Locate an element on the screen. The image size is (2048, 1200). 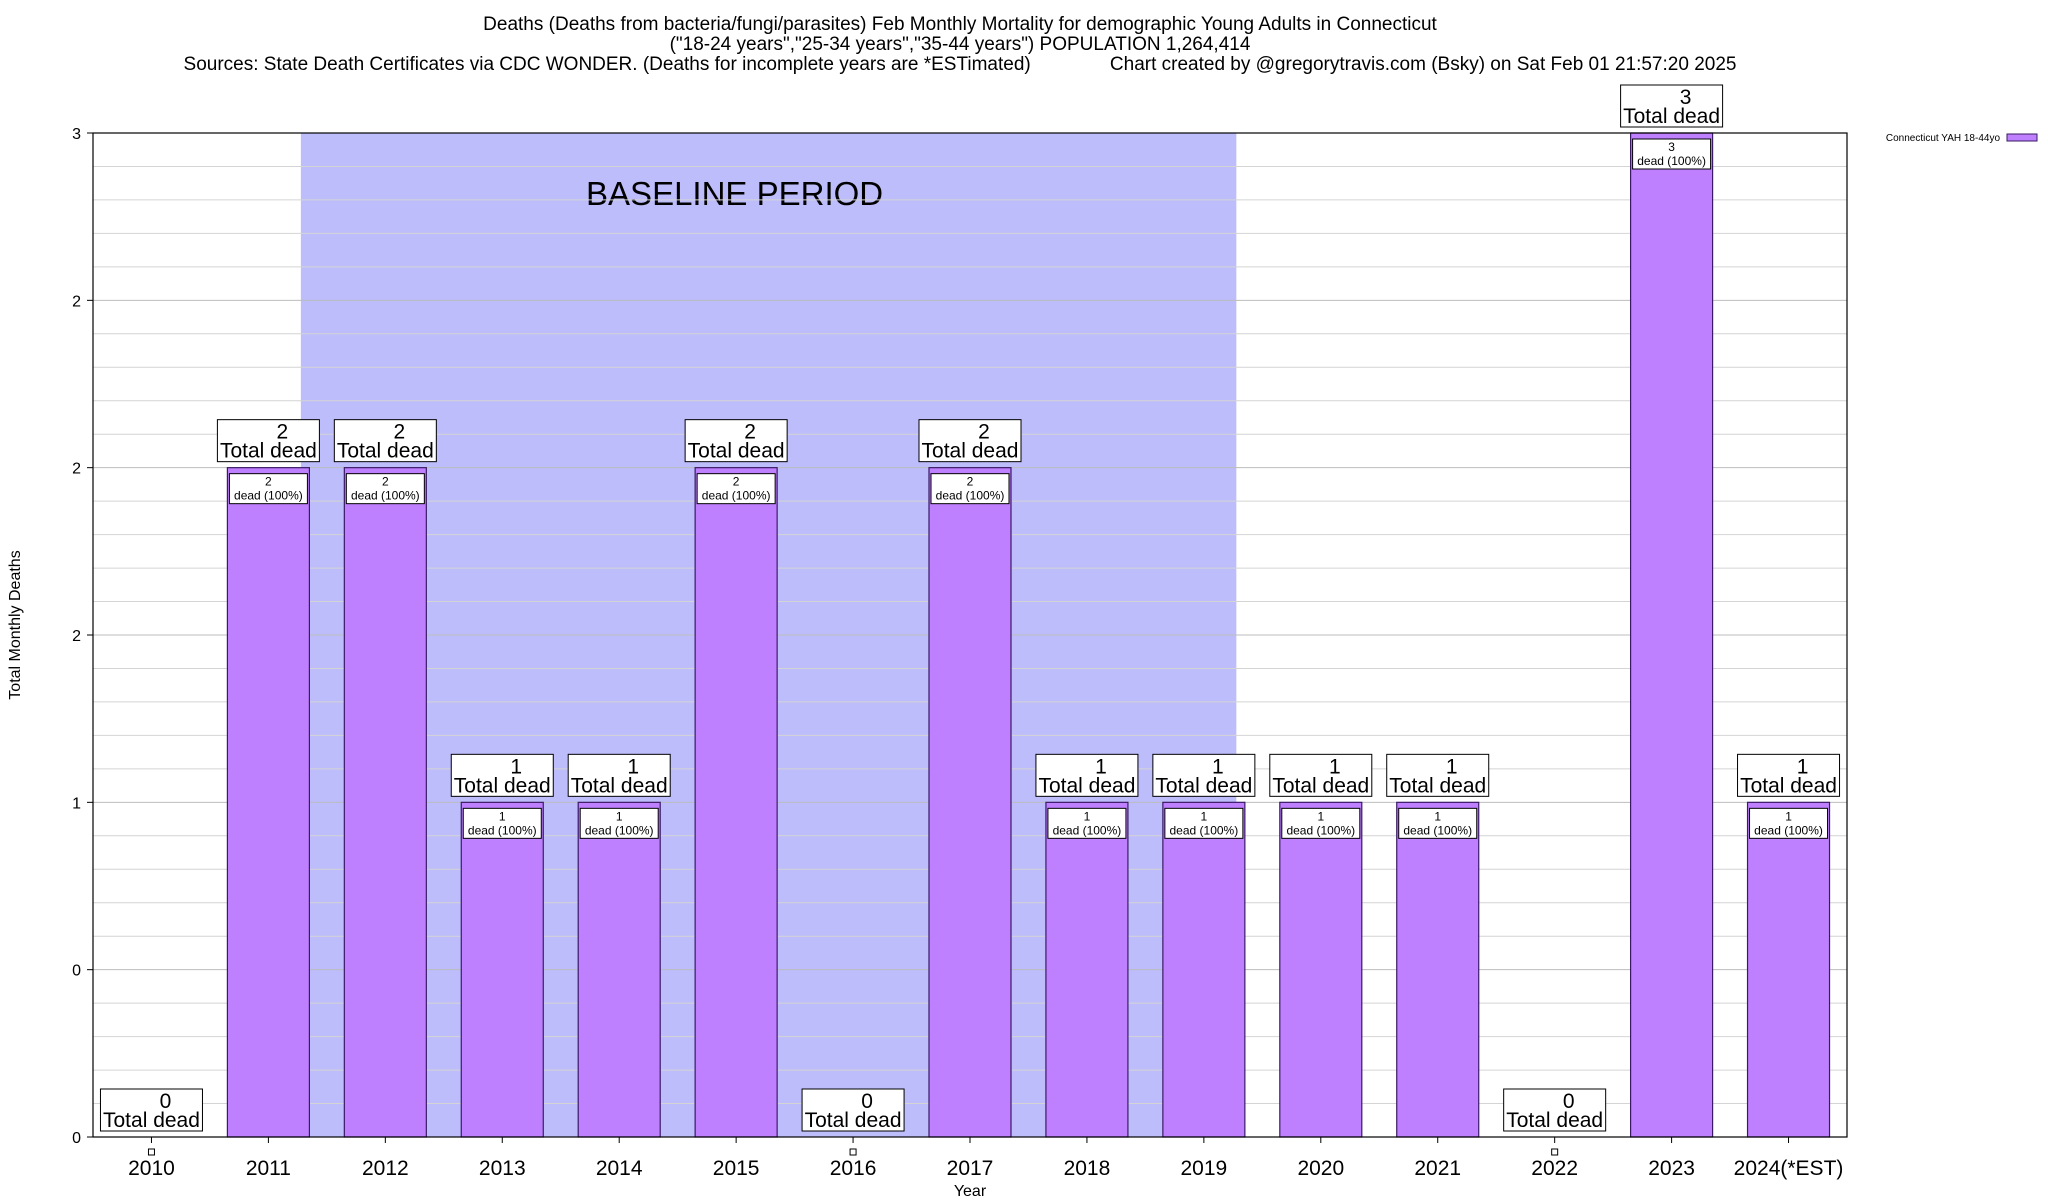
x-tick-label: 2013 is located at coordinates (502, 1168).